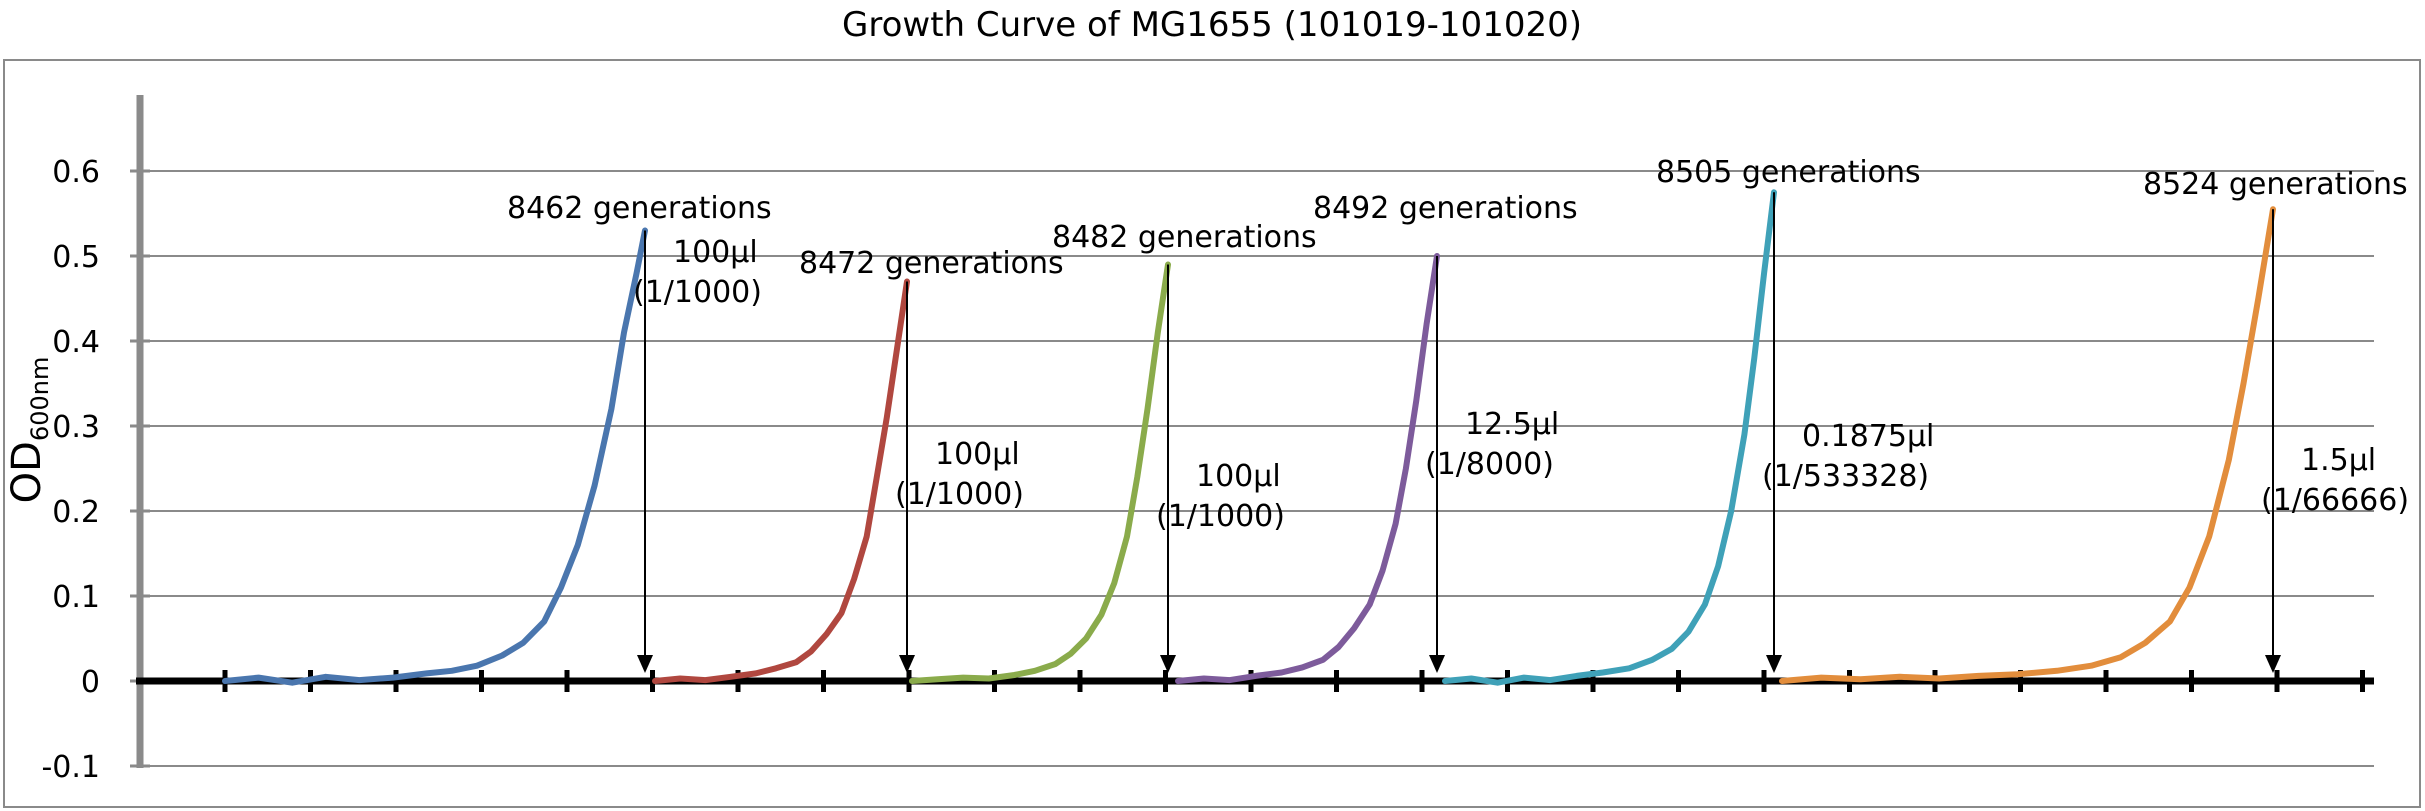 This screenshot has width=2425, height=811. What do you see at coordinates (2275, 184) in the screenshot?
I see `generation-label: 8524 generations` at bounding box center [2275, 184].